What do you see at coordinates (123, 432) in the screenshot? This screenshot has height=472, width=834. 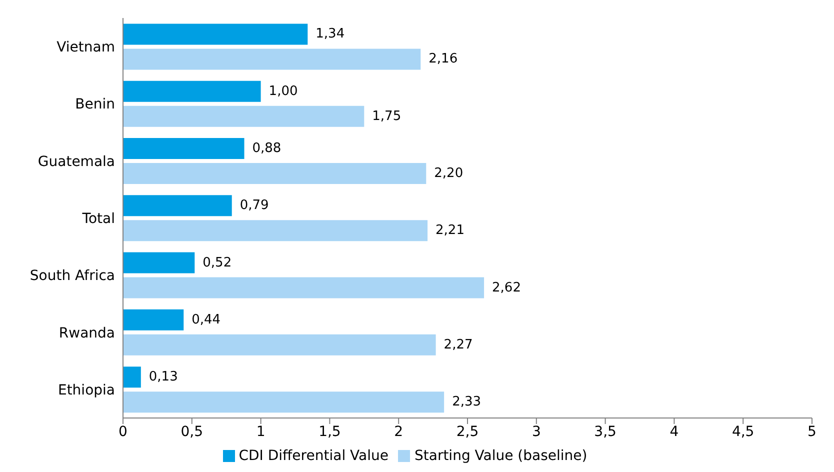 I see `x-tick-label: 0` at bounding box center [123, 432].